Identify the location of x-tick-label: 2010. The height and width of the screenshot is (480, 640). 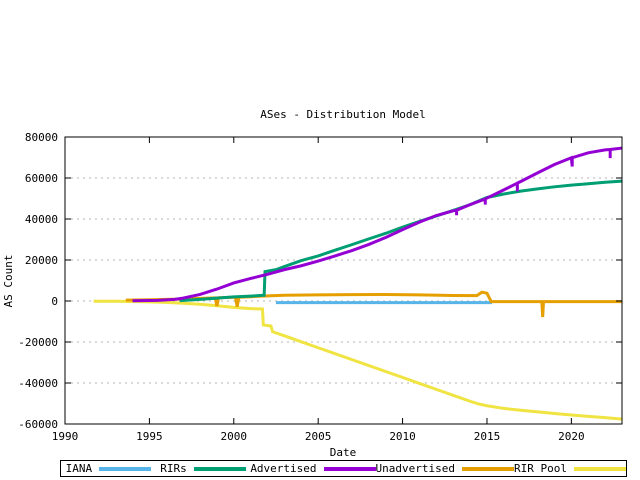
(402, 436).